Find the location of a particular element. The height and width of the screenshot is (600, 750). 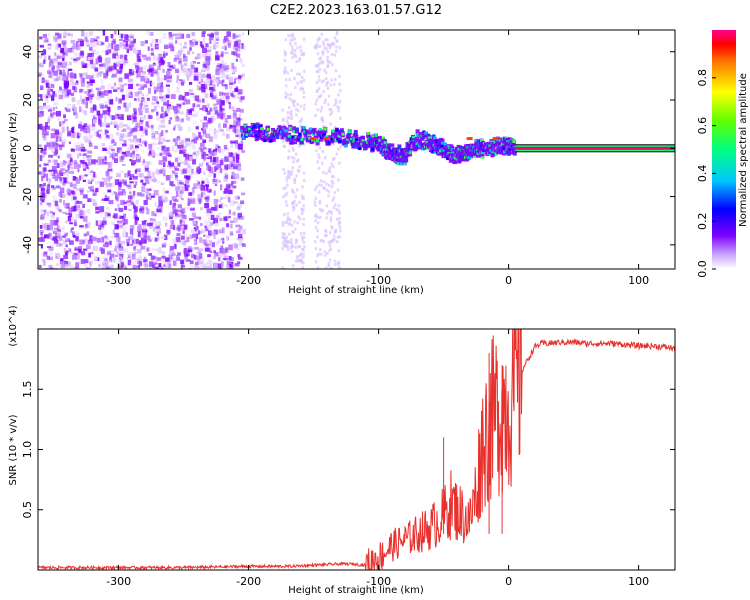

x-tick-label: -200 is located at coordinates (248, 280).